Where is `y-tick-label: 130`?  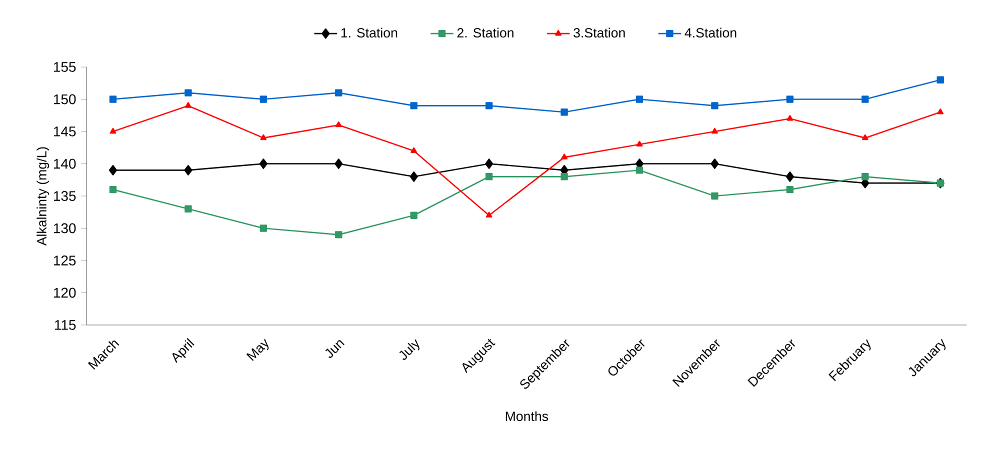 y-tick-label: 130 is located at coordinates (65, 228).